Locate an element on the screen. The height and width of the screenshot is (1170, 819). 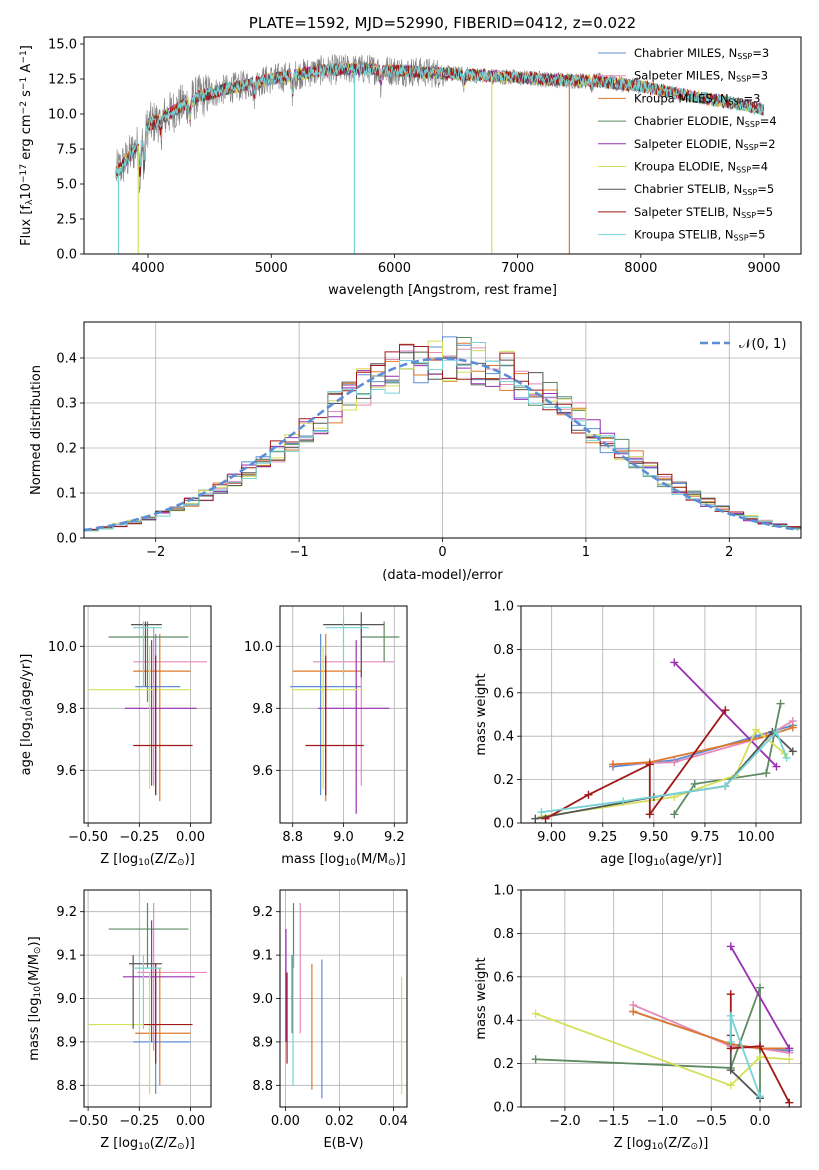
x-axis-label: age [log10(age/yr)] is located at coordinates (661, 860).